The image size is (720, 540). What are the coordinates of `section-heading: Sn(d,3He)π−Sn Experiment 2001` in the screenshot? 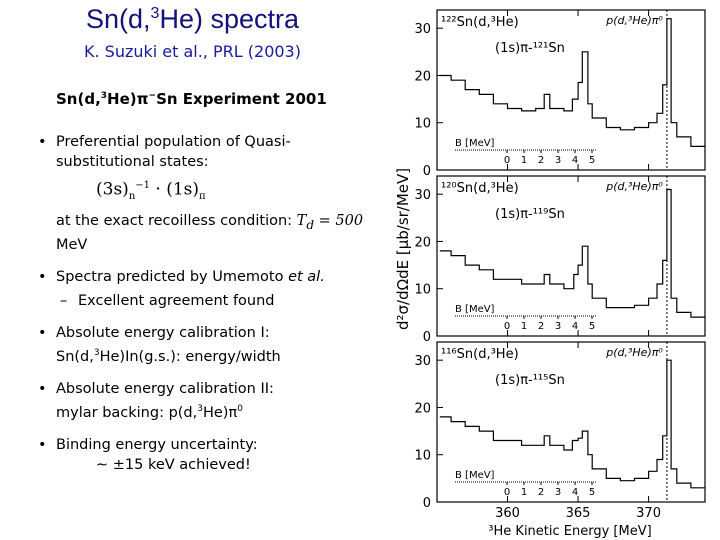 It's located at (191, 99).